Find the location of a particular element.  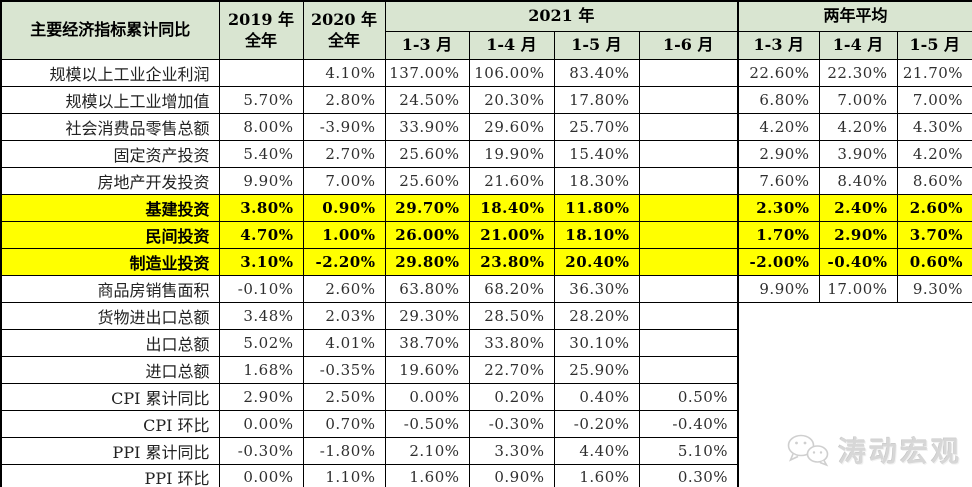

table-cell: 2.30% is located at coordinates (778, 207).